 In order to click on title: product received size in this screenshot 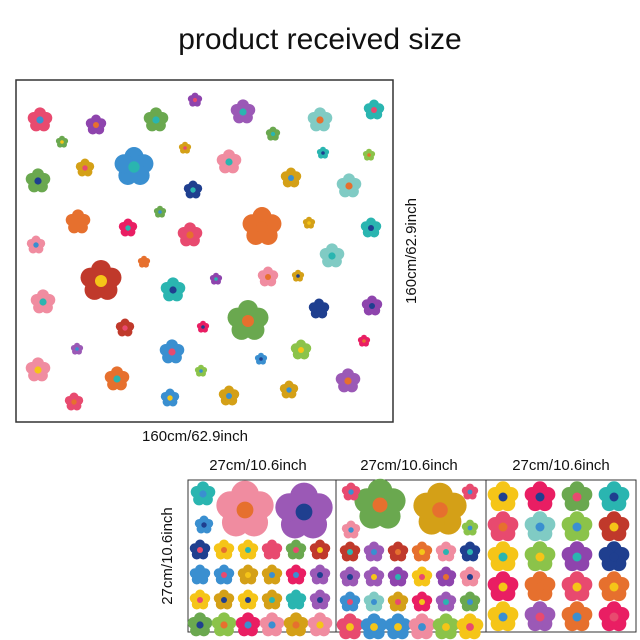, I will do `click(319, 39)`.